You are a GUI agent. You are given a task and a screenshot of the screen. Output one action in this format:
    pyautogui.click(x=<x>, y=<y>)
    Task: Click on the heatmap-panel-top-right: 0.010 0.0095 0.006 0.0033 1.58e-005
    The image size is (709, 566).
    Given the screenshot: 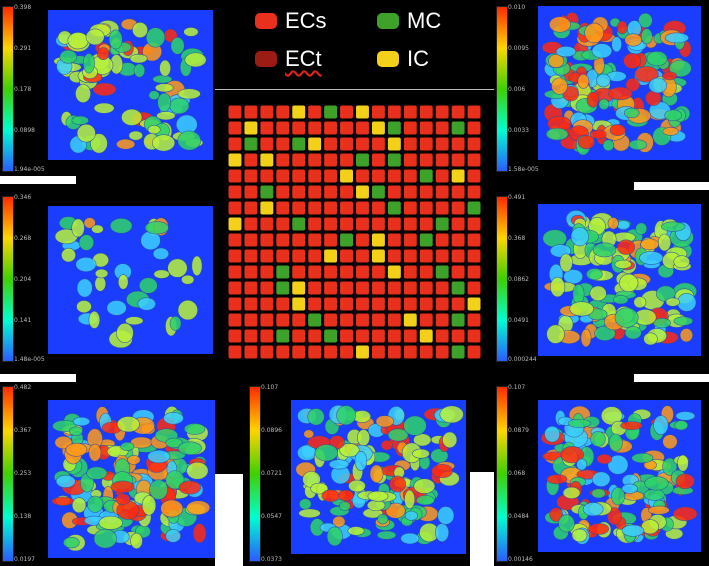 What is the action you would take?
    pyautogui.click(x=601, y=95)
    